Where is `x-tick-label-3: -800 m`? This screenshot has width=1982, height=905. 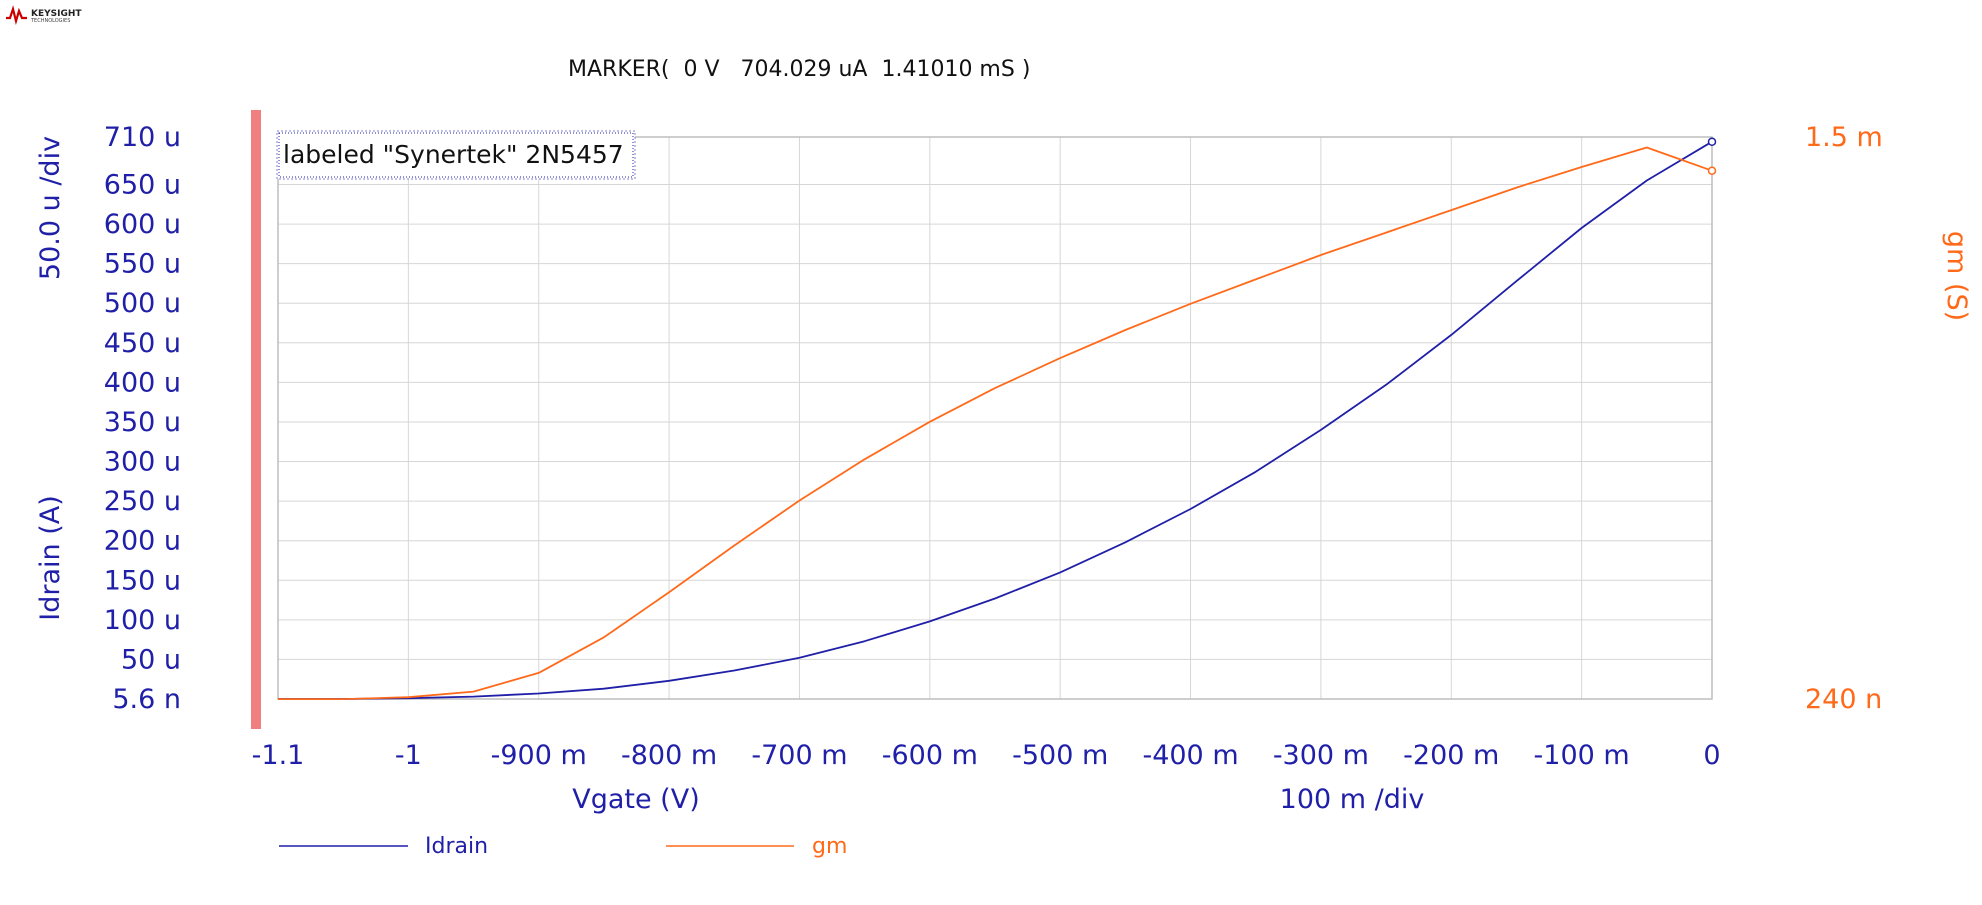 x-tick-label-3: -800 m is located at coordinates (669, 755).